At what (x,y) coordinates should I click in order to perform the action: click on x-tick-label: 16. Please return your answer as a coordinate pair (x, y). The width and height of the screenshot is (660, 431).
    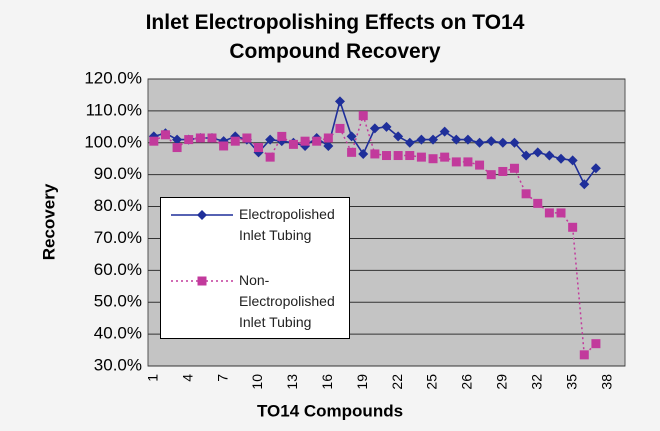
    Looking at the image, I should click on (327, 382).